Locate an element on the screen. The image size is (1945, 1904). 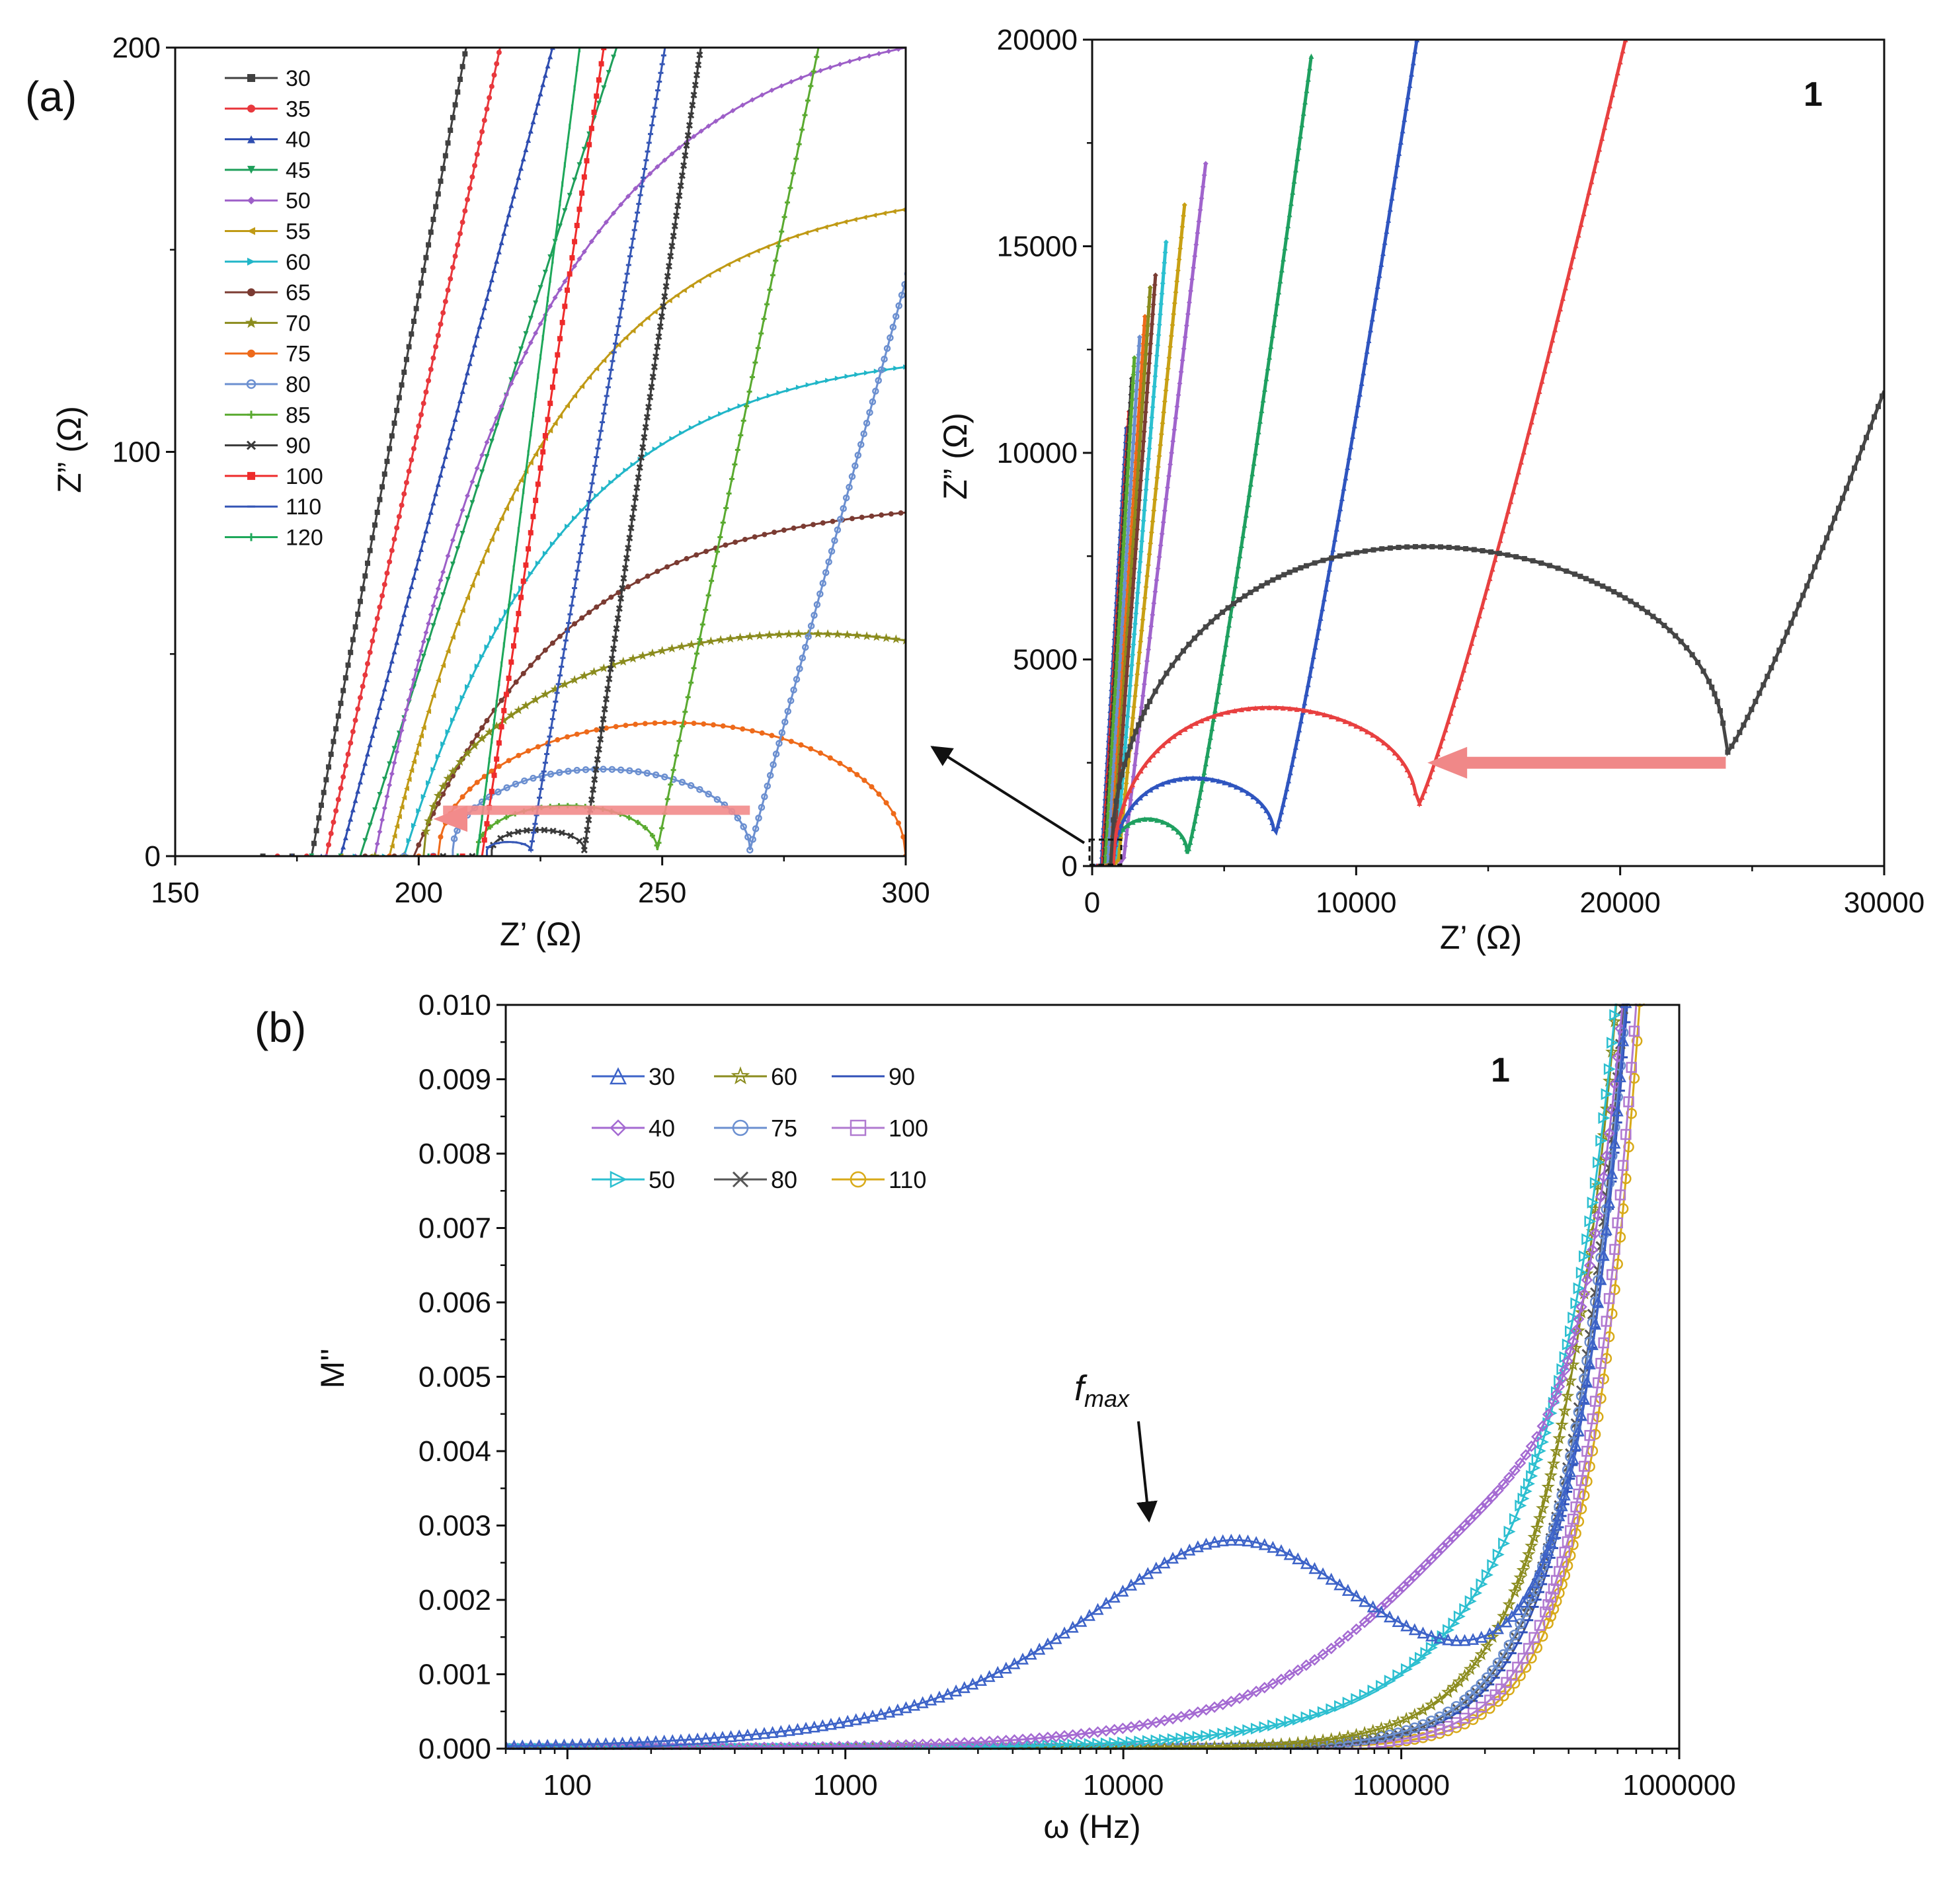
legend-c-label-50: 50 is located at coordinates (662, 1179).